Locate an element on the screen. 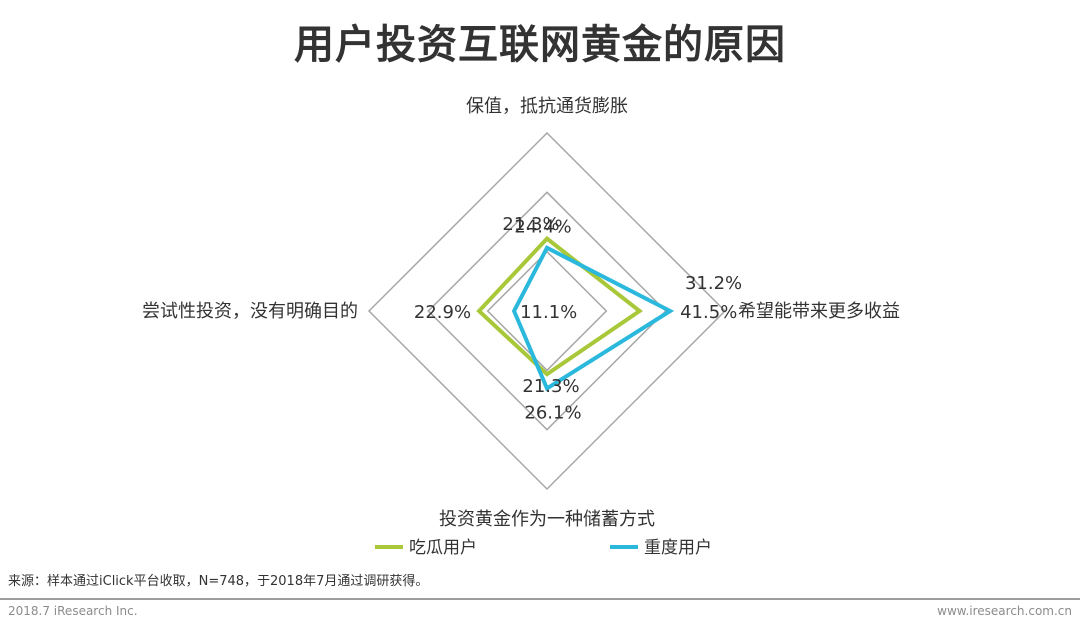 The width and height of the screenshot is (1080, 627). footer-website: www.iresearch.com.cn is located at coordinates (1004, 611).